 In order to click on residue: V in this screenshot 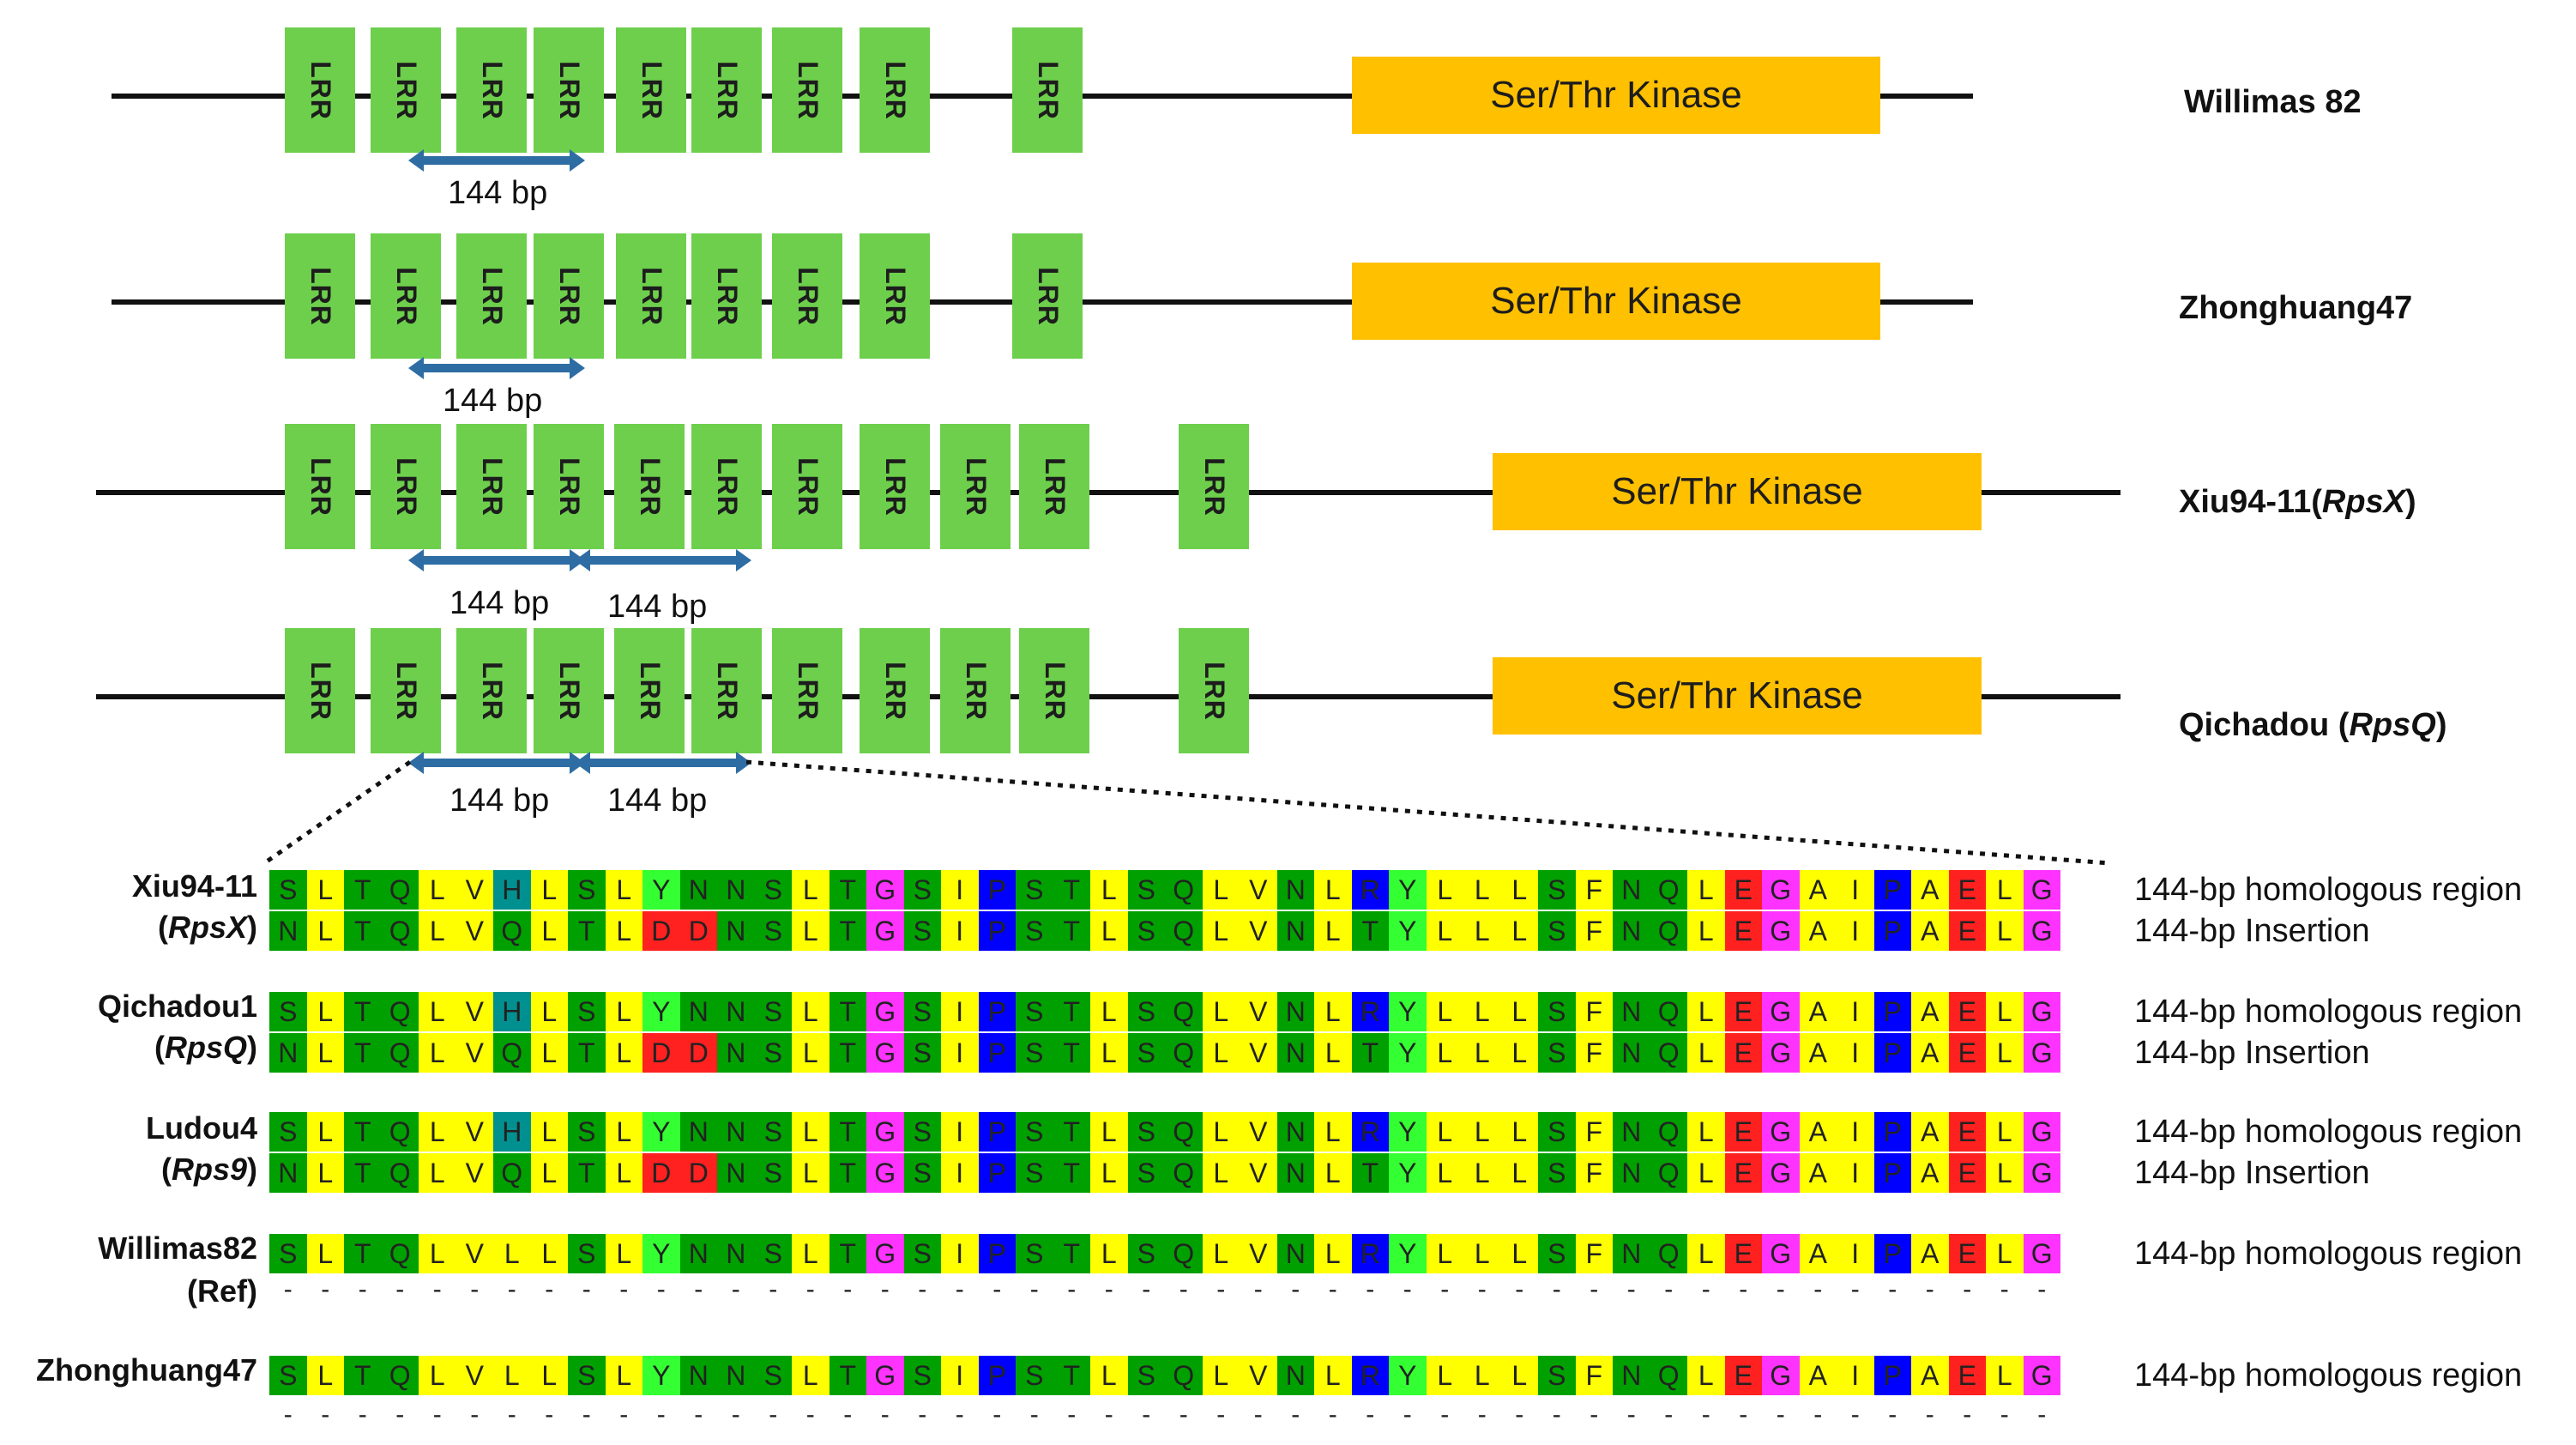, I will do `click(1258, 931)`.